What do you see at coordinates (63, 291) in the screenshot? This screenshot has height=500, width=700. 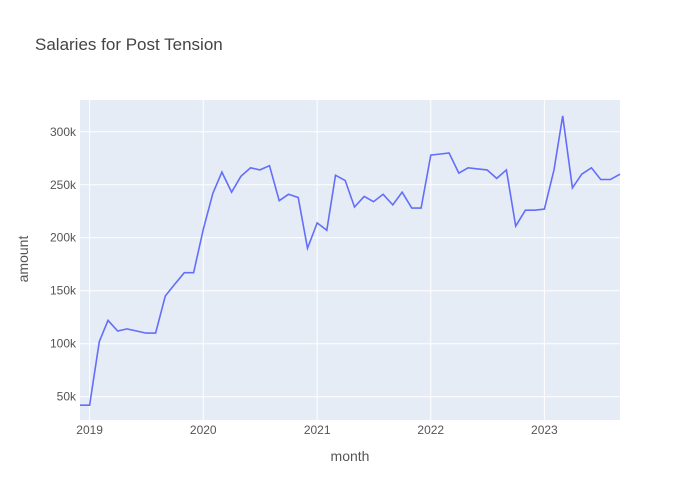 I see `y-tick-label: 150k` at bounding box center [63, 291].